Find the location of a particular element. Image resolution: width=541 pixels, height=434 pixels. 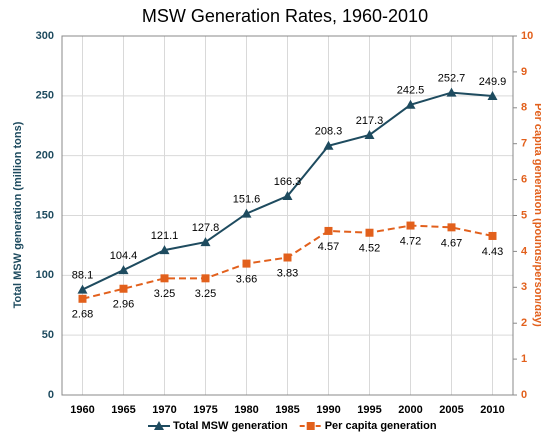

y2-tick-label: 8 is located at coordinates (524, 108).